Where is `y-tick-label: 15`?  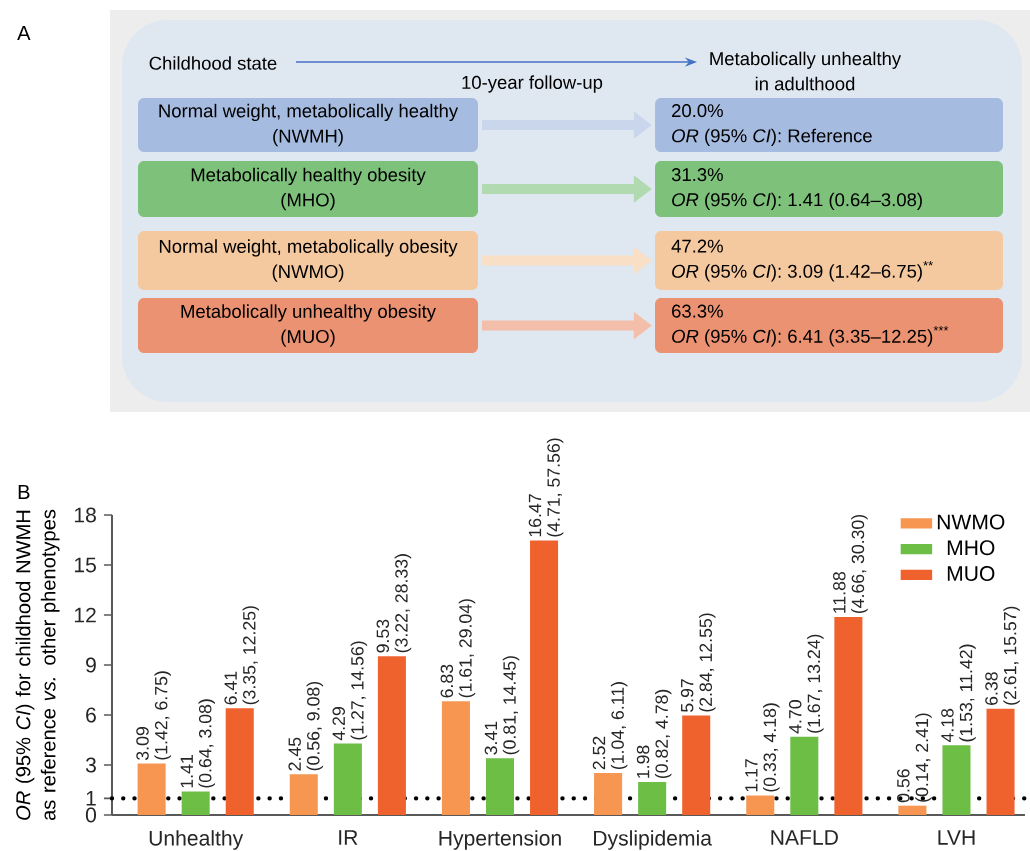
y-tick-label: 15 is located at coordinates (85, 565).